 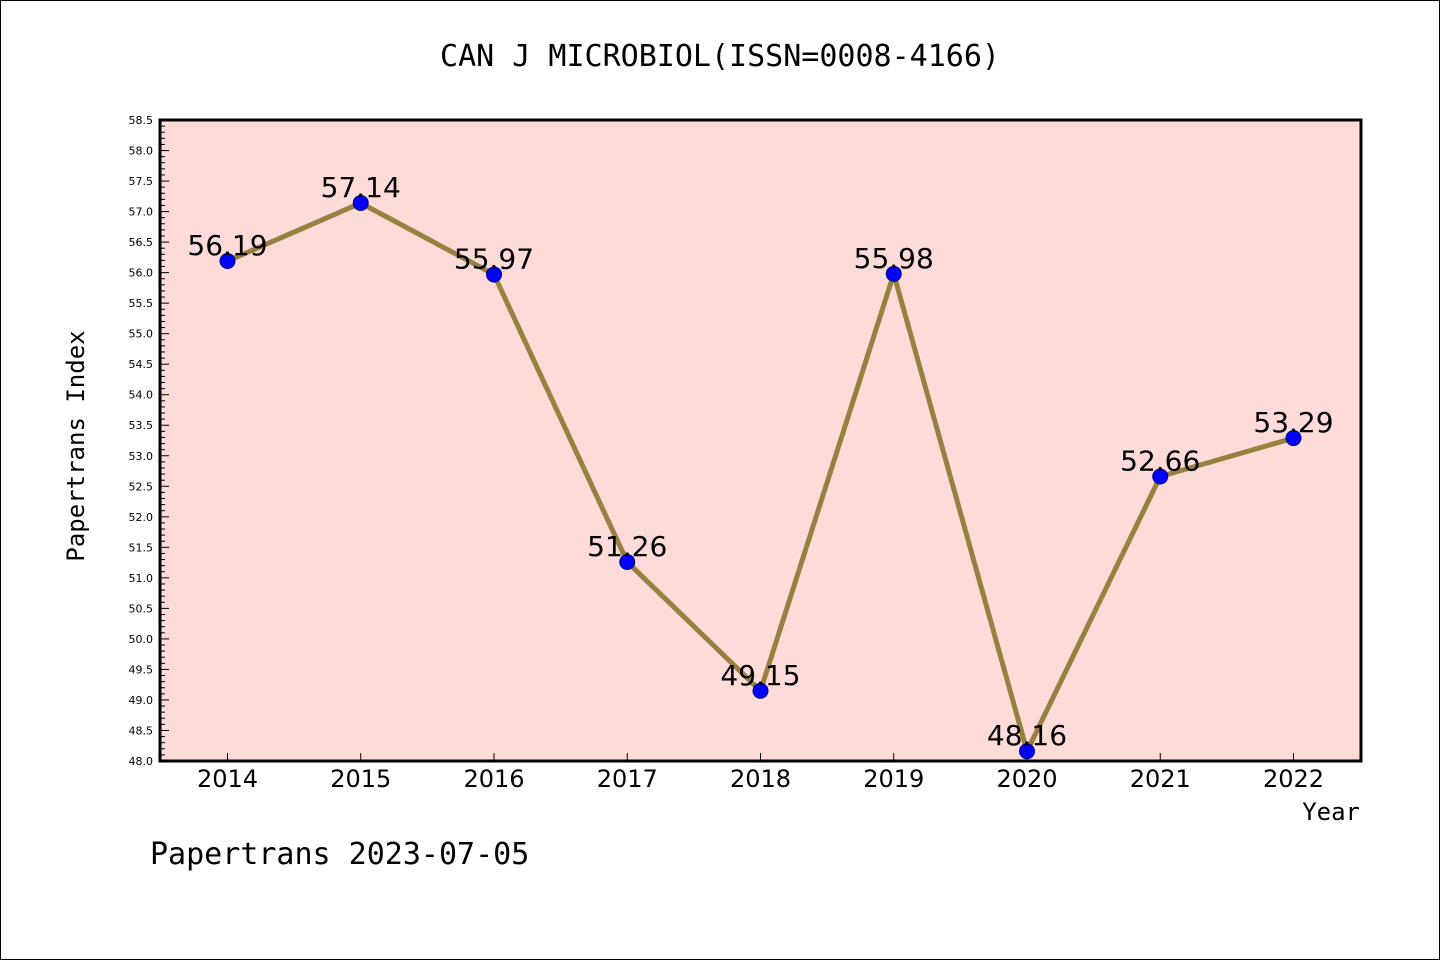 I want to click on x-tick-label: 2021, so click(x=1160, y=779).